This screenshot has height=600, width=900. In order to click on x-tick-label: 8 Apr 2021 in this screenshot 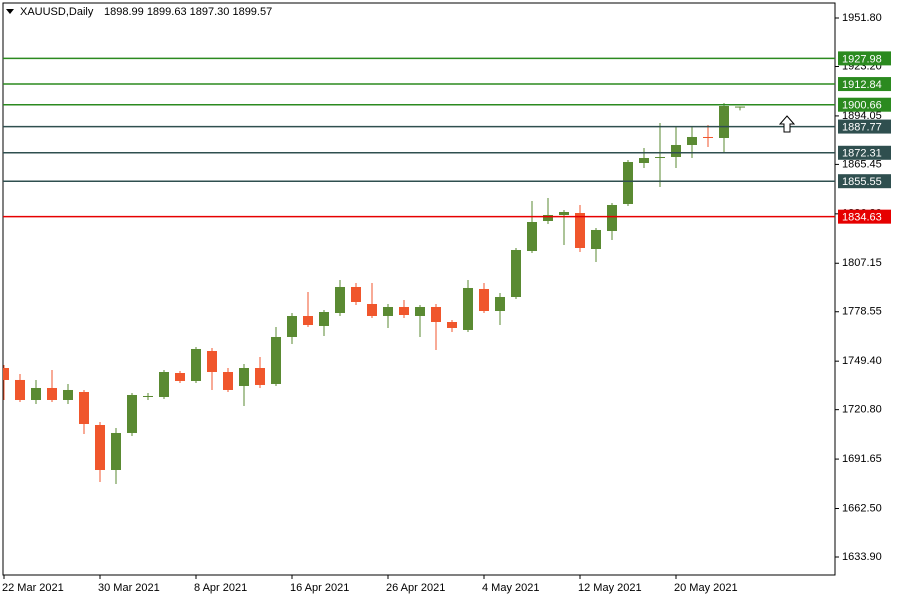, I will do `click(220, 588)`.